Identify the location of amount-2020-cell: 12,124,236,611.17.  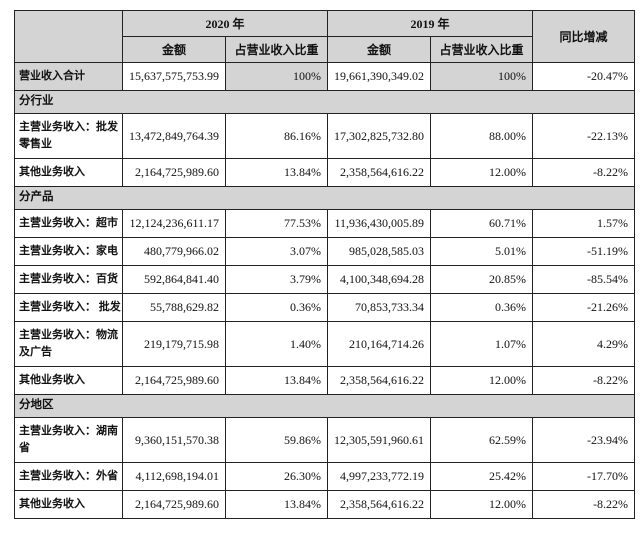
(174, 223).